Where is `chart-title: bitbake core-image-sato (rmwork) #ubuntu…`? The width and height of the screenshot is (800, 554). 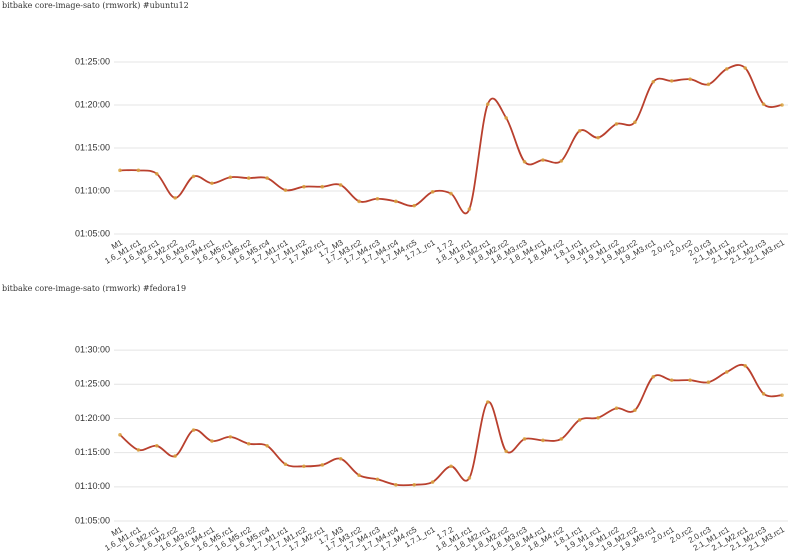 chart-title: bitbake core-image-sato (rmwork) #ubuntu… is located at coordinates (95, 5).